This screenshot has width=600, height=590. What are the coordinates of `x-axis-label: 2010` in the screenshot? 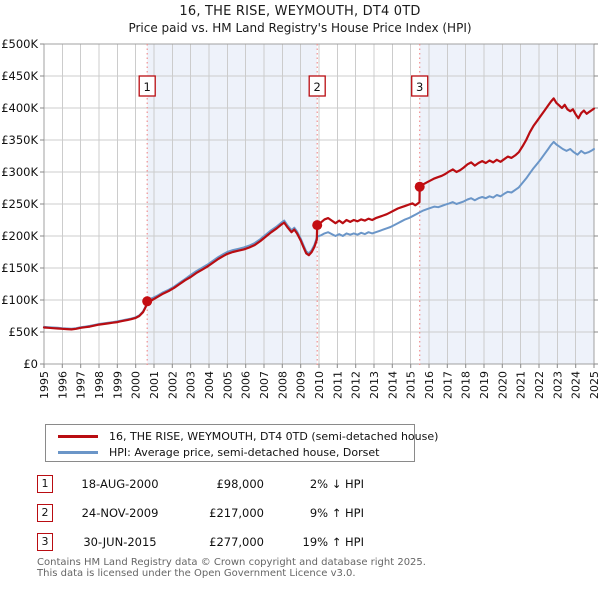 It's located at (319, 385).